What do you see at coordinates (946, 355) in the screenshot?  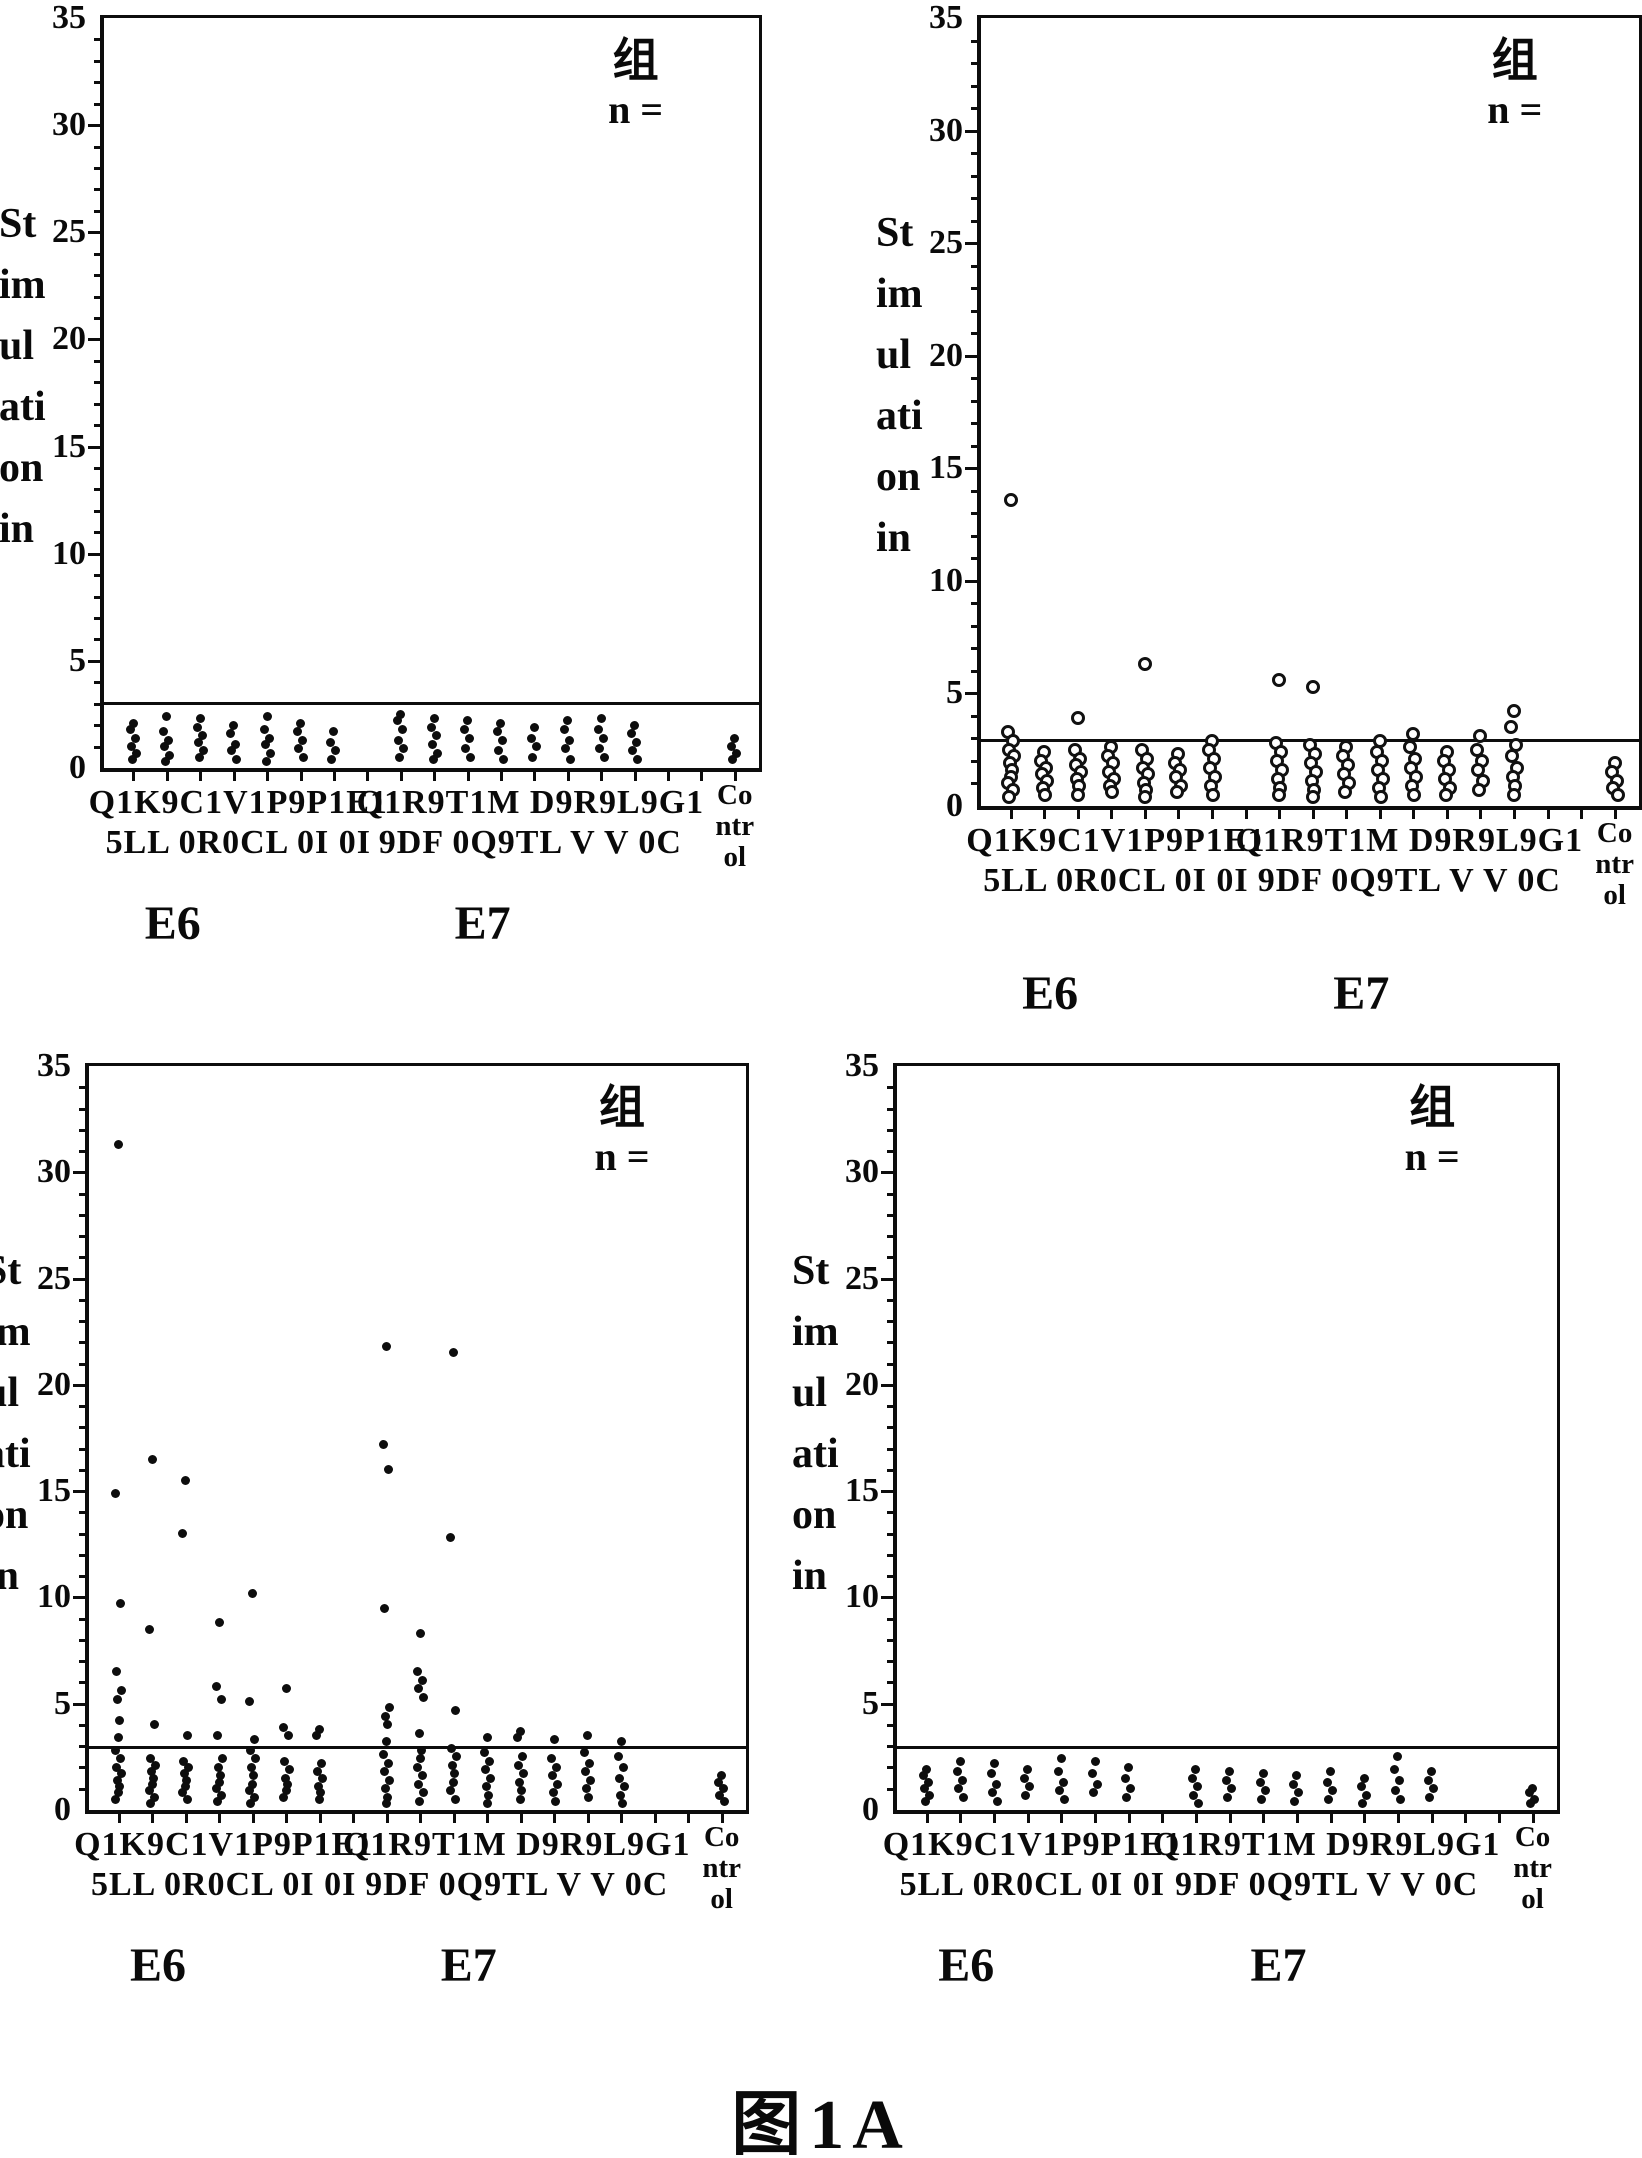 I see `y-axis-tick-label: 20` at bounding box center [946, 355].